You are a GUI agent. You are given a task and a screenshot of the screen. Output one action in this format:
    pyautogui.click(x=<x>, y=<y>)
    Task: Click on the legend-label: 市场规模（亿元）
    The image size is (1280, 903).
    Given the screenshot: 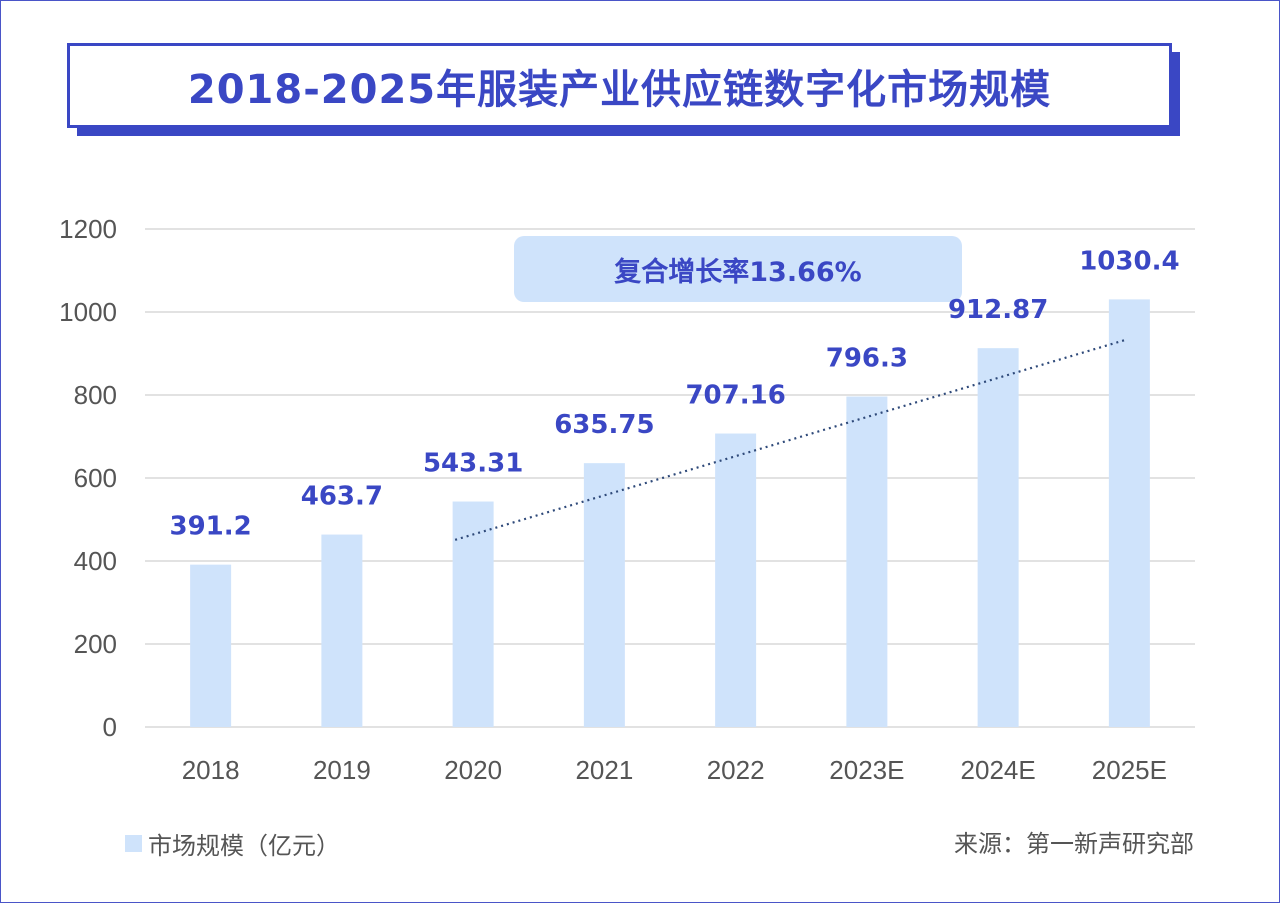 What is the action you would take?
    pyautogui.click(x=244, y=846)
    